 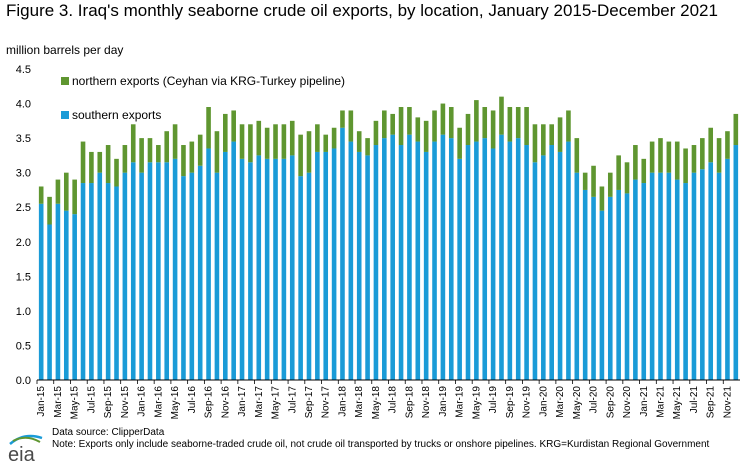 What do you see at coordinates (65, 115) in the screenshot?
I see `legend-southern-swatch` at bounding box center [65, 115].